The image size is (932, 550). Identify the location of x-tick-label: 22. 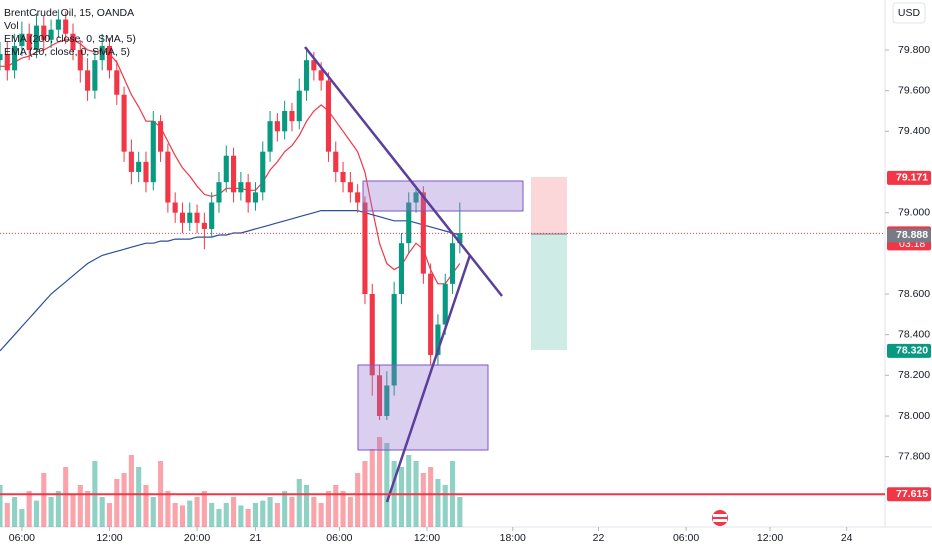
(599, 538).